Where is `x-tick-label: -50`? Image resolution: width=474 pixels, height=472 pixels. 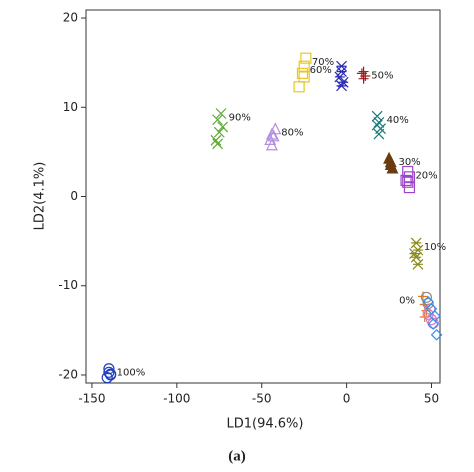 x-tick-label: -50 is located at coordinates (262, 399).